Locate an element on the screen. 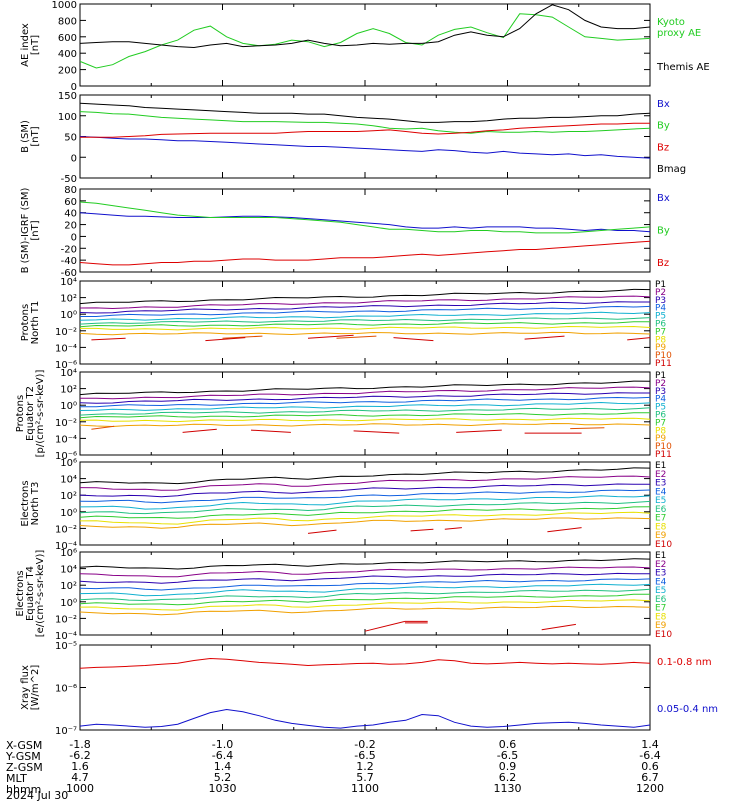  legend-pn-P1: P1 is located at coordinates (660, 285).